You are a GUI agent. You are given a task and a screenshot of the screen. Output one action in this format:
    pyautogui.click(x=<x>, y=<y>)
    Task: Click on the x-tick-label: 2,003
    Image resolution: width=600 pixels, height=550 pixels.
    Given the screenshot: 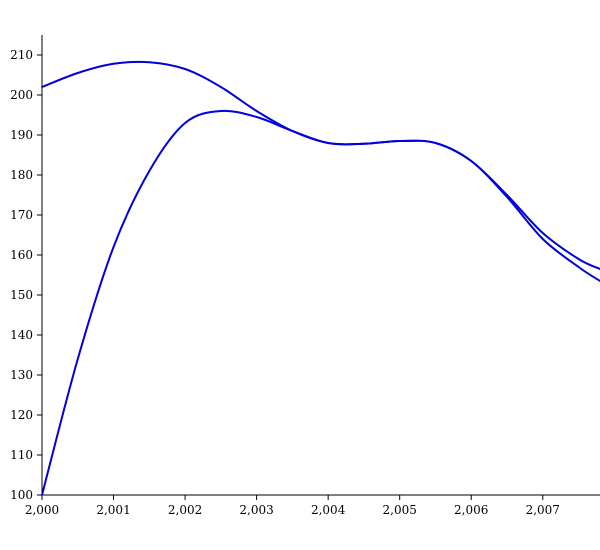 What is the action you would take?
    pyautogui.click(x=256, y=510)
    